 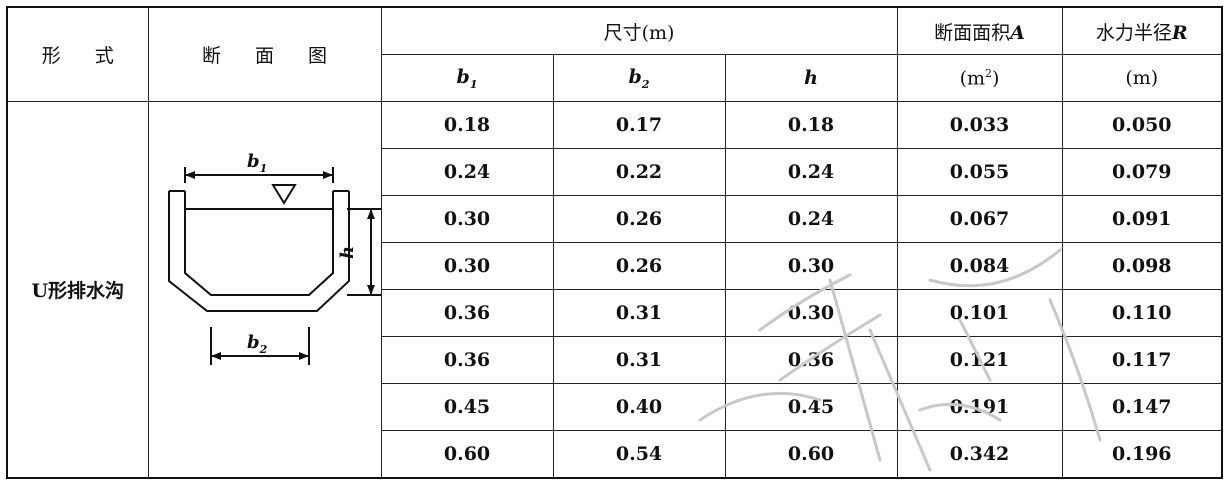 I want to click on h-arrow-top-icon, so click(x=370, y=214).